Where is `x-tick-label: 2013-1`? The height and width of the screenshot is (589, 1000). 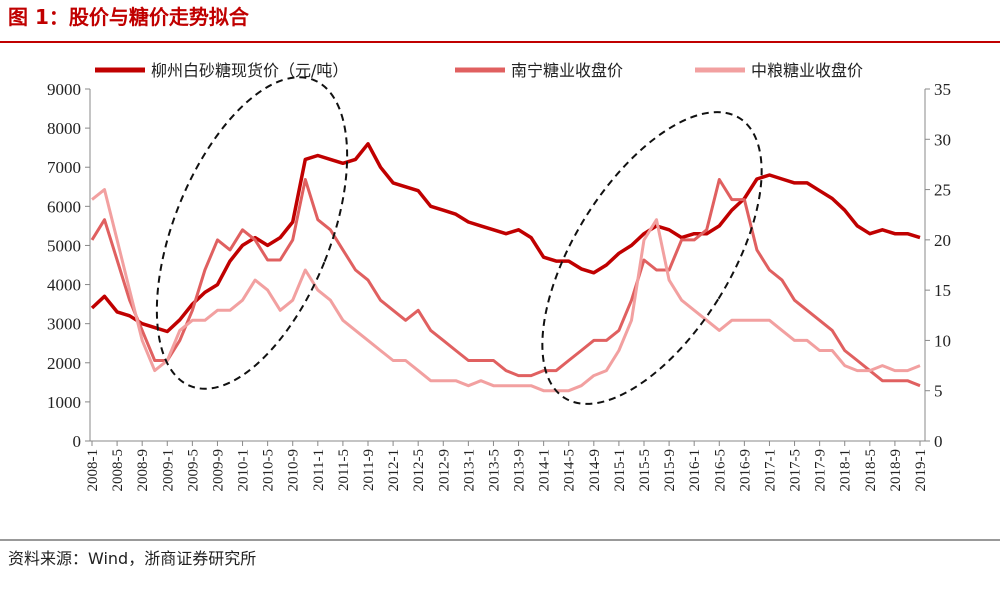 x-tick-label: 2013-1 is located at coordinates (469, 470).